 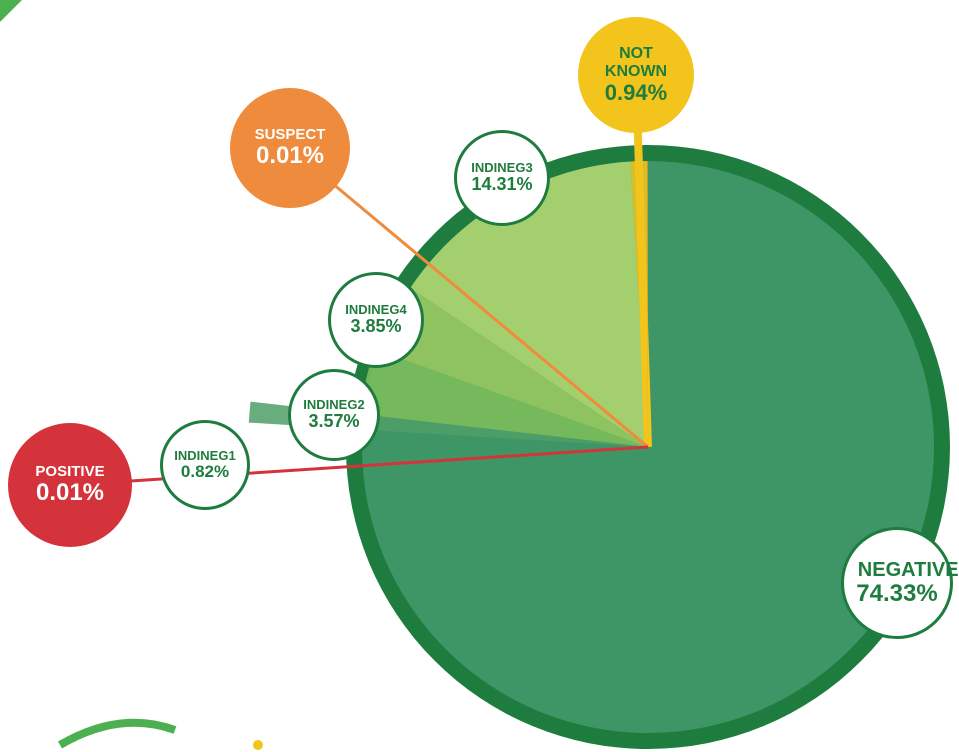 What do you see at coordinates (897, 593) in the screenshot?
I see `value-label: 74.33%` at bounding box center [897, 593].